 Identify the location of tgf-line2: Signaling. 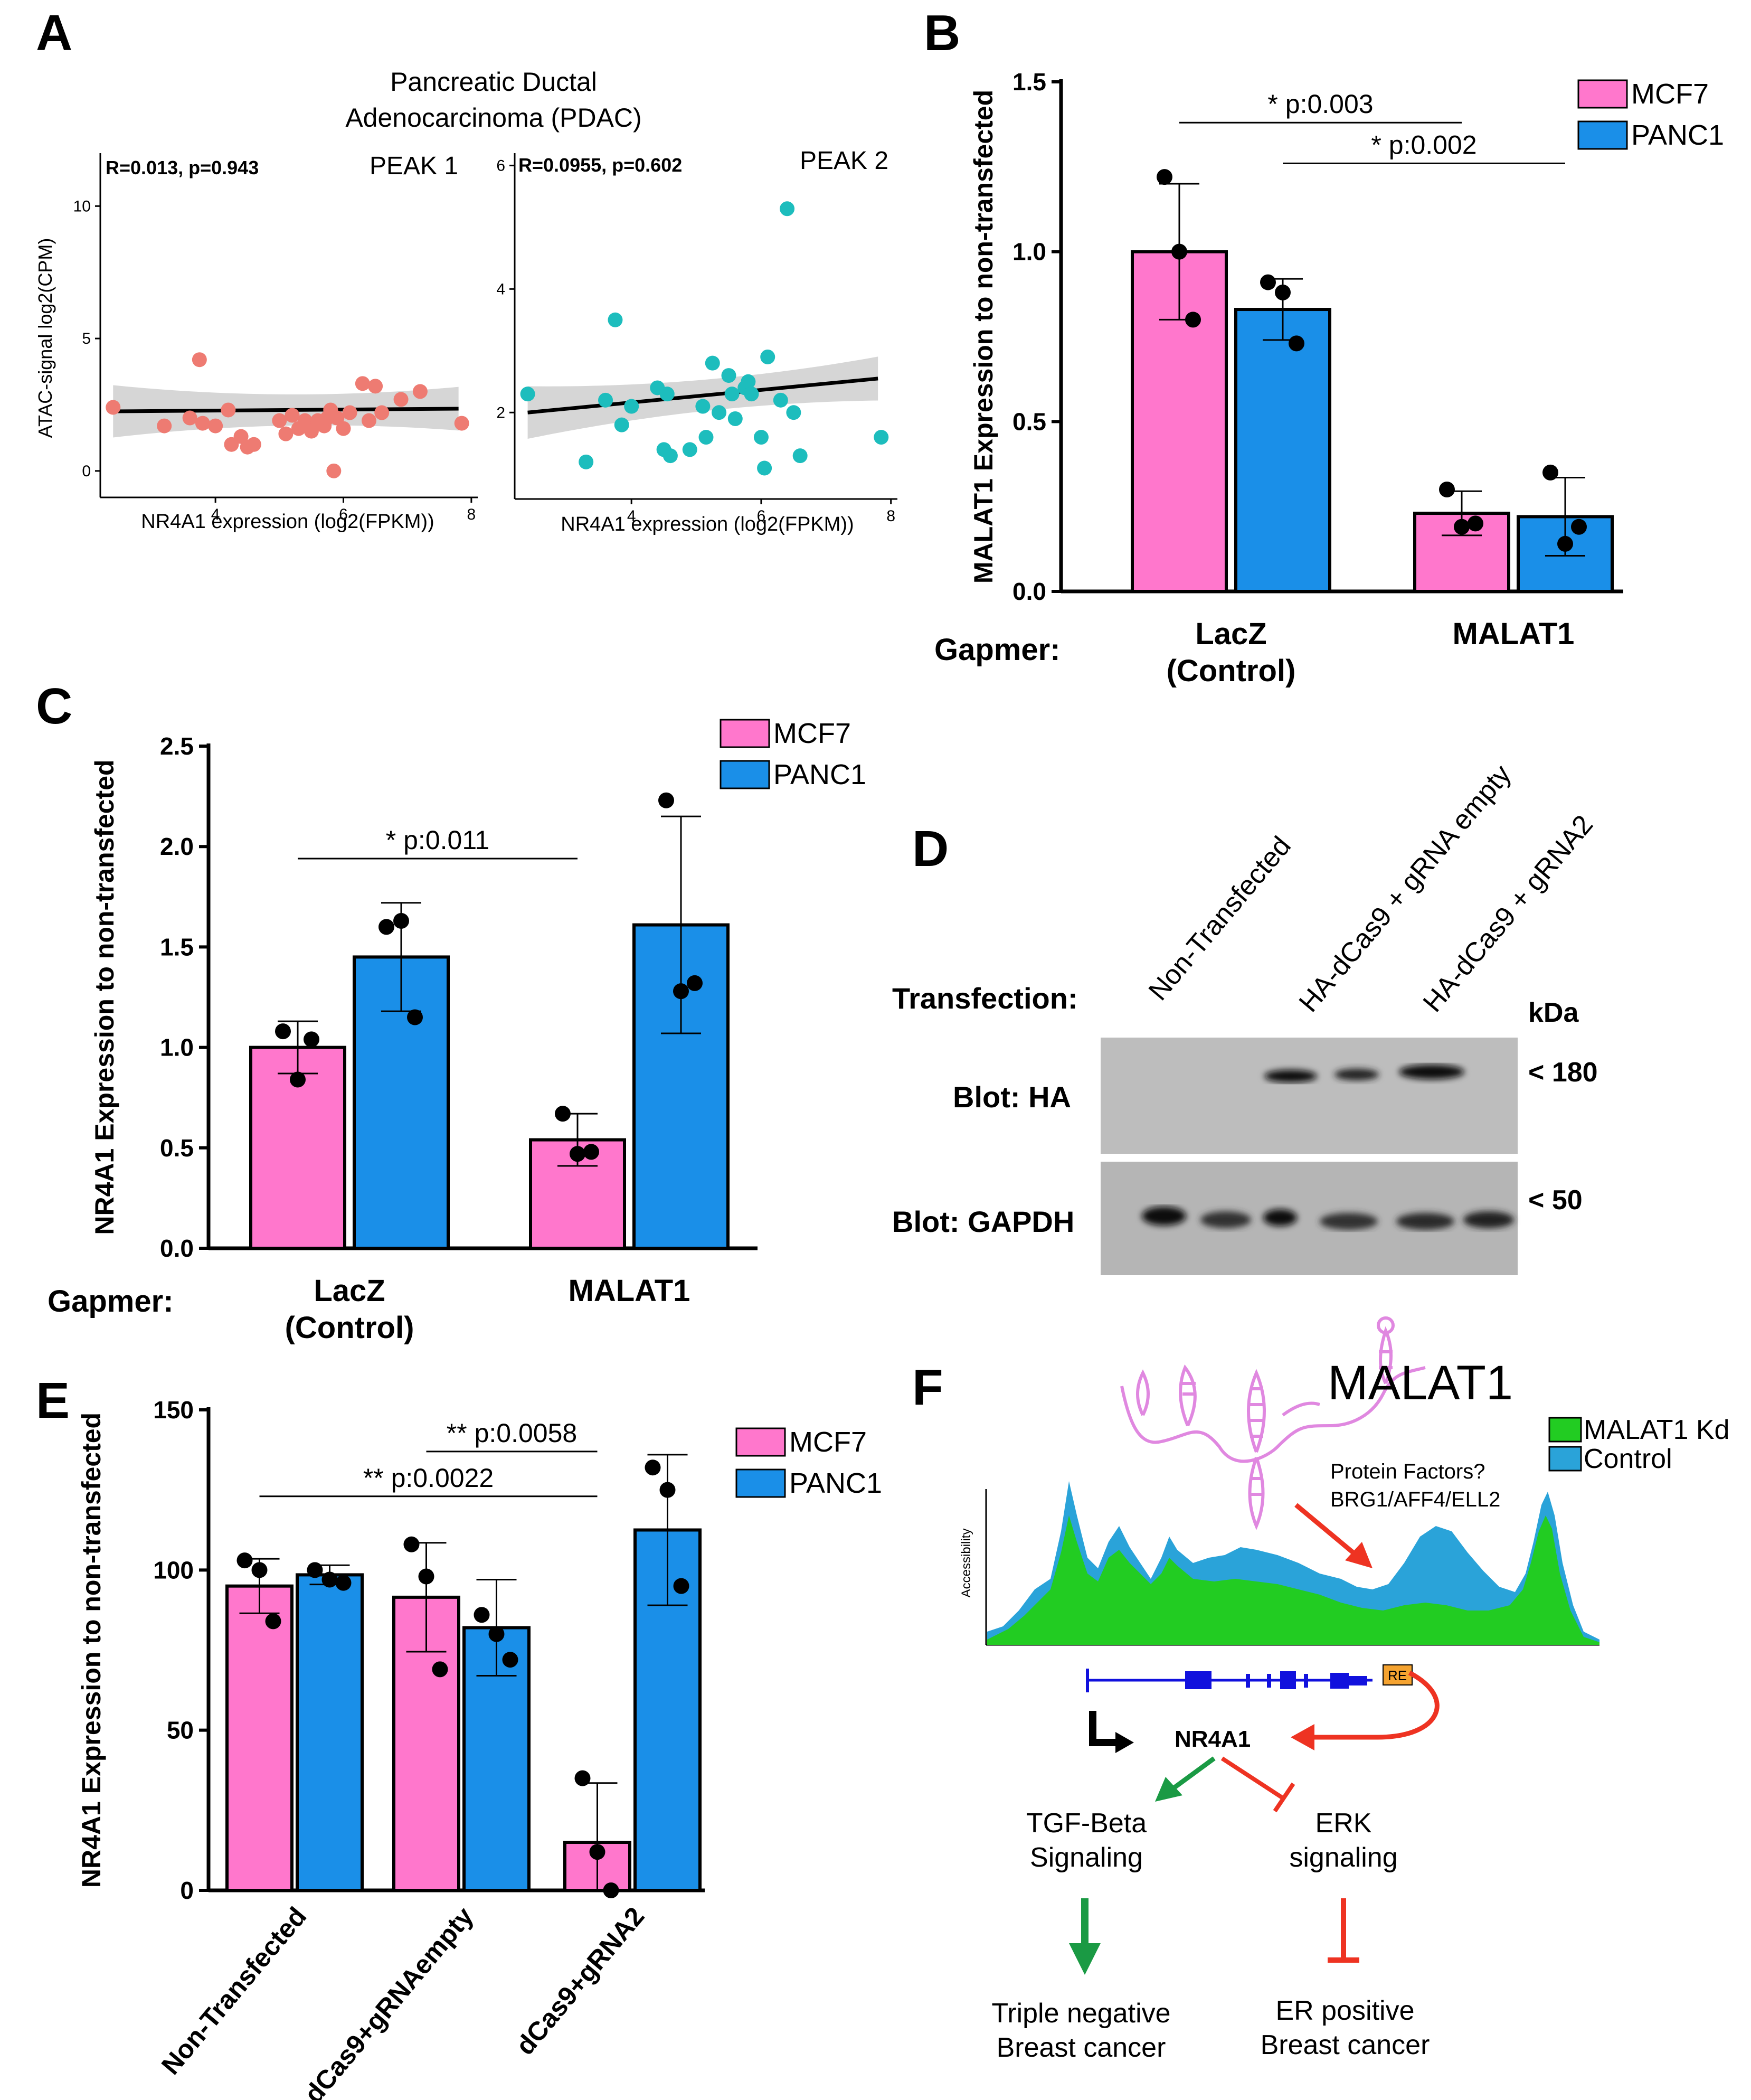
(1086, 1857).